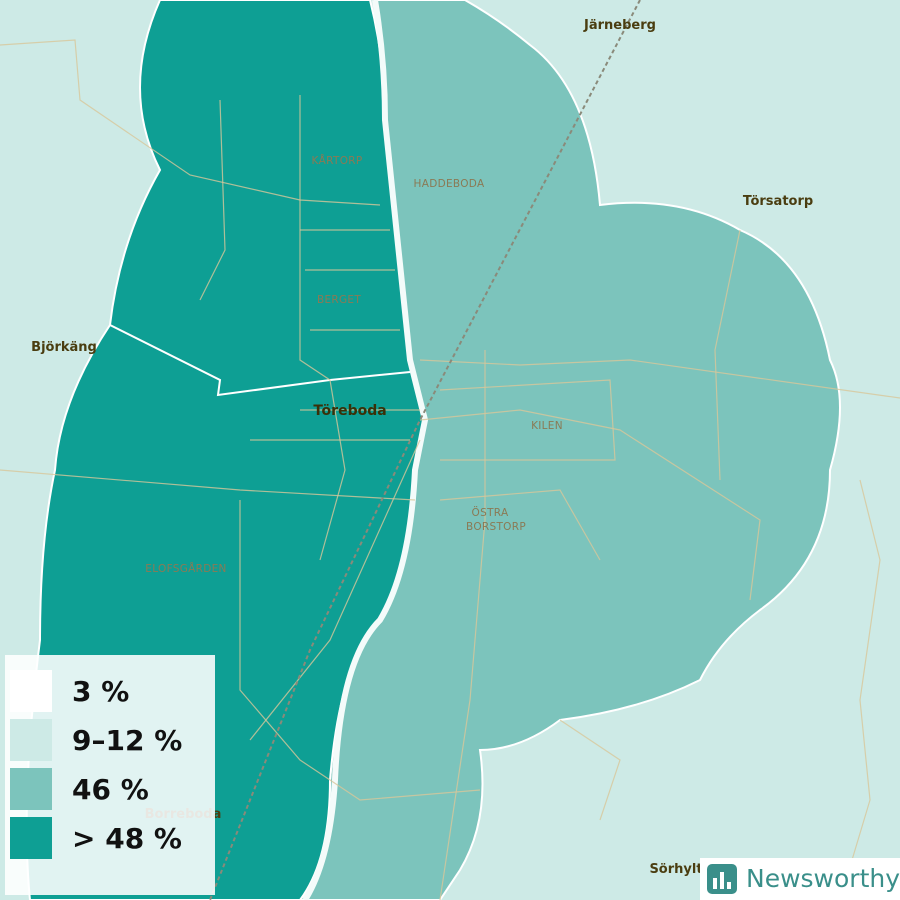 Image resolution: width=900 pixels, height=900 pixels. I want to click on legend: 3 % 9–12 % 46 % > 48 %, so click(96, 764).